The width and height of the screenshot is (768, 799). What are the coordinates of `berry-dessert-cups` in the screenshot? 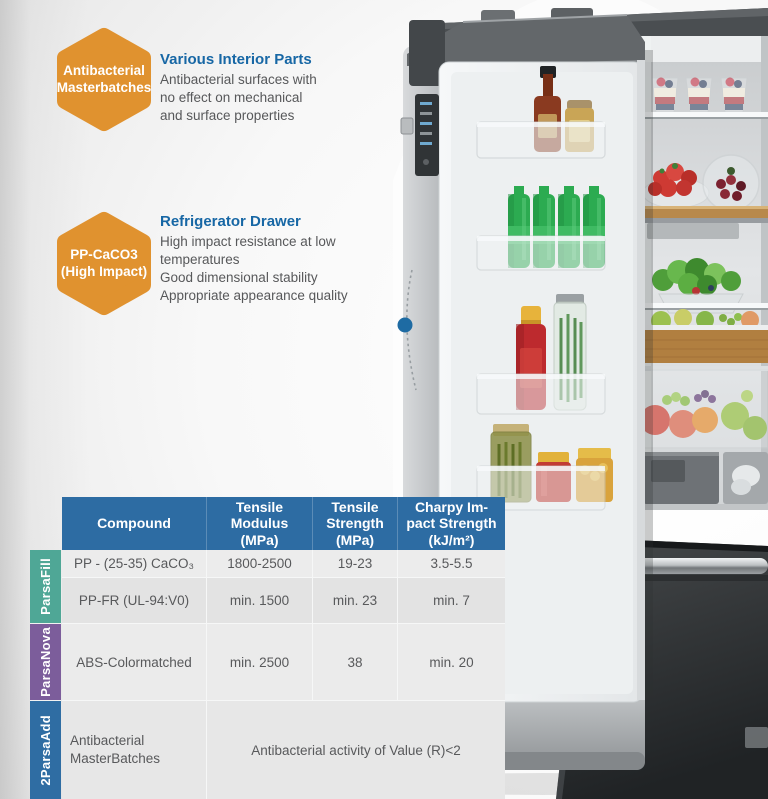 It's located at (699, 95).